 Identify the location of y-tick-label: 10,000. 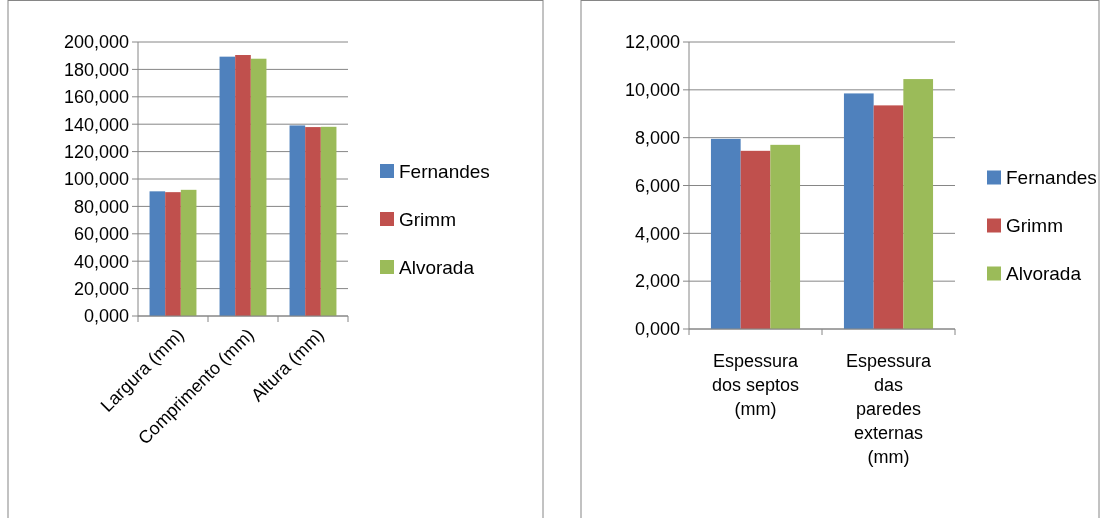
(652, 90).